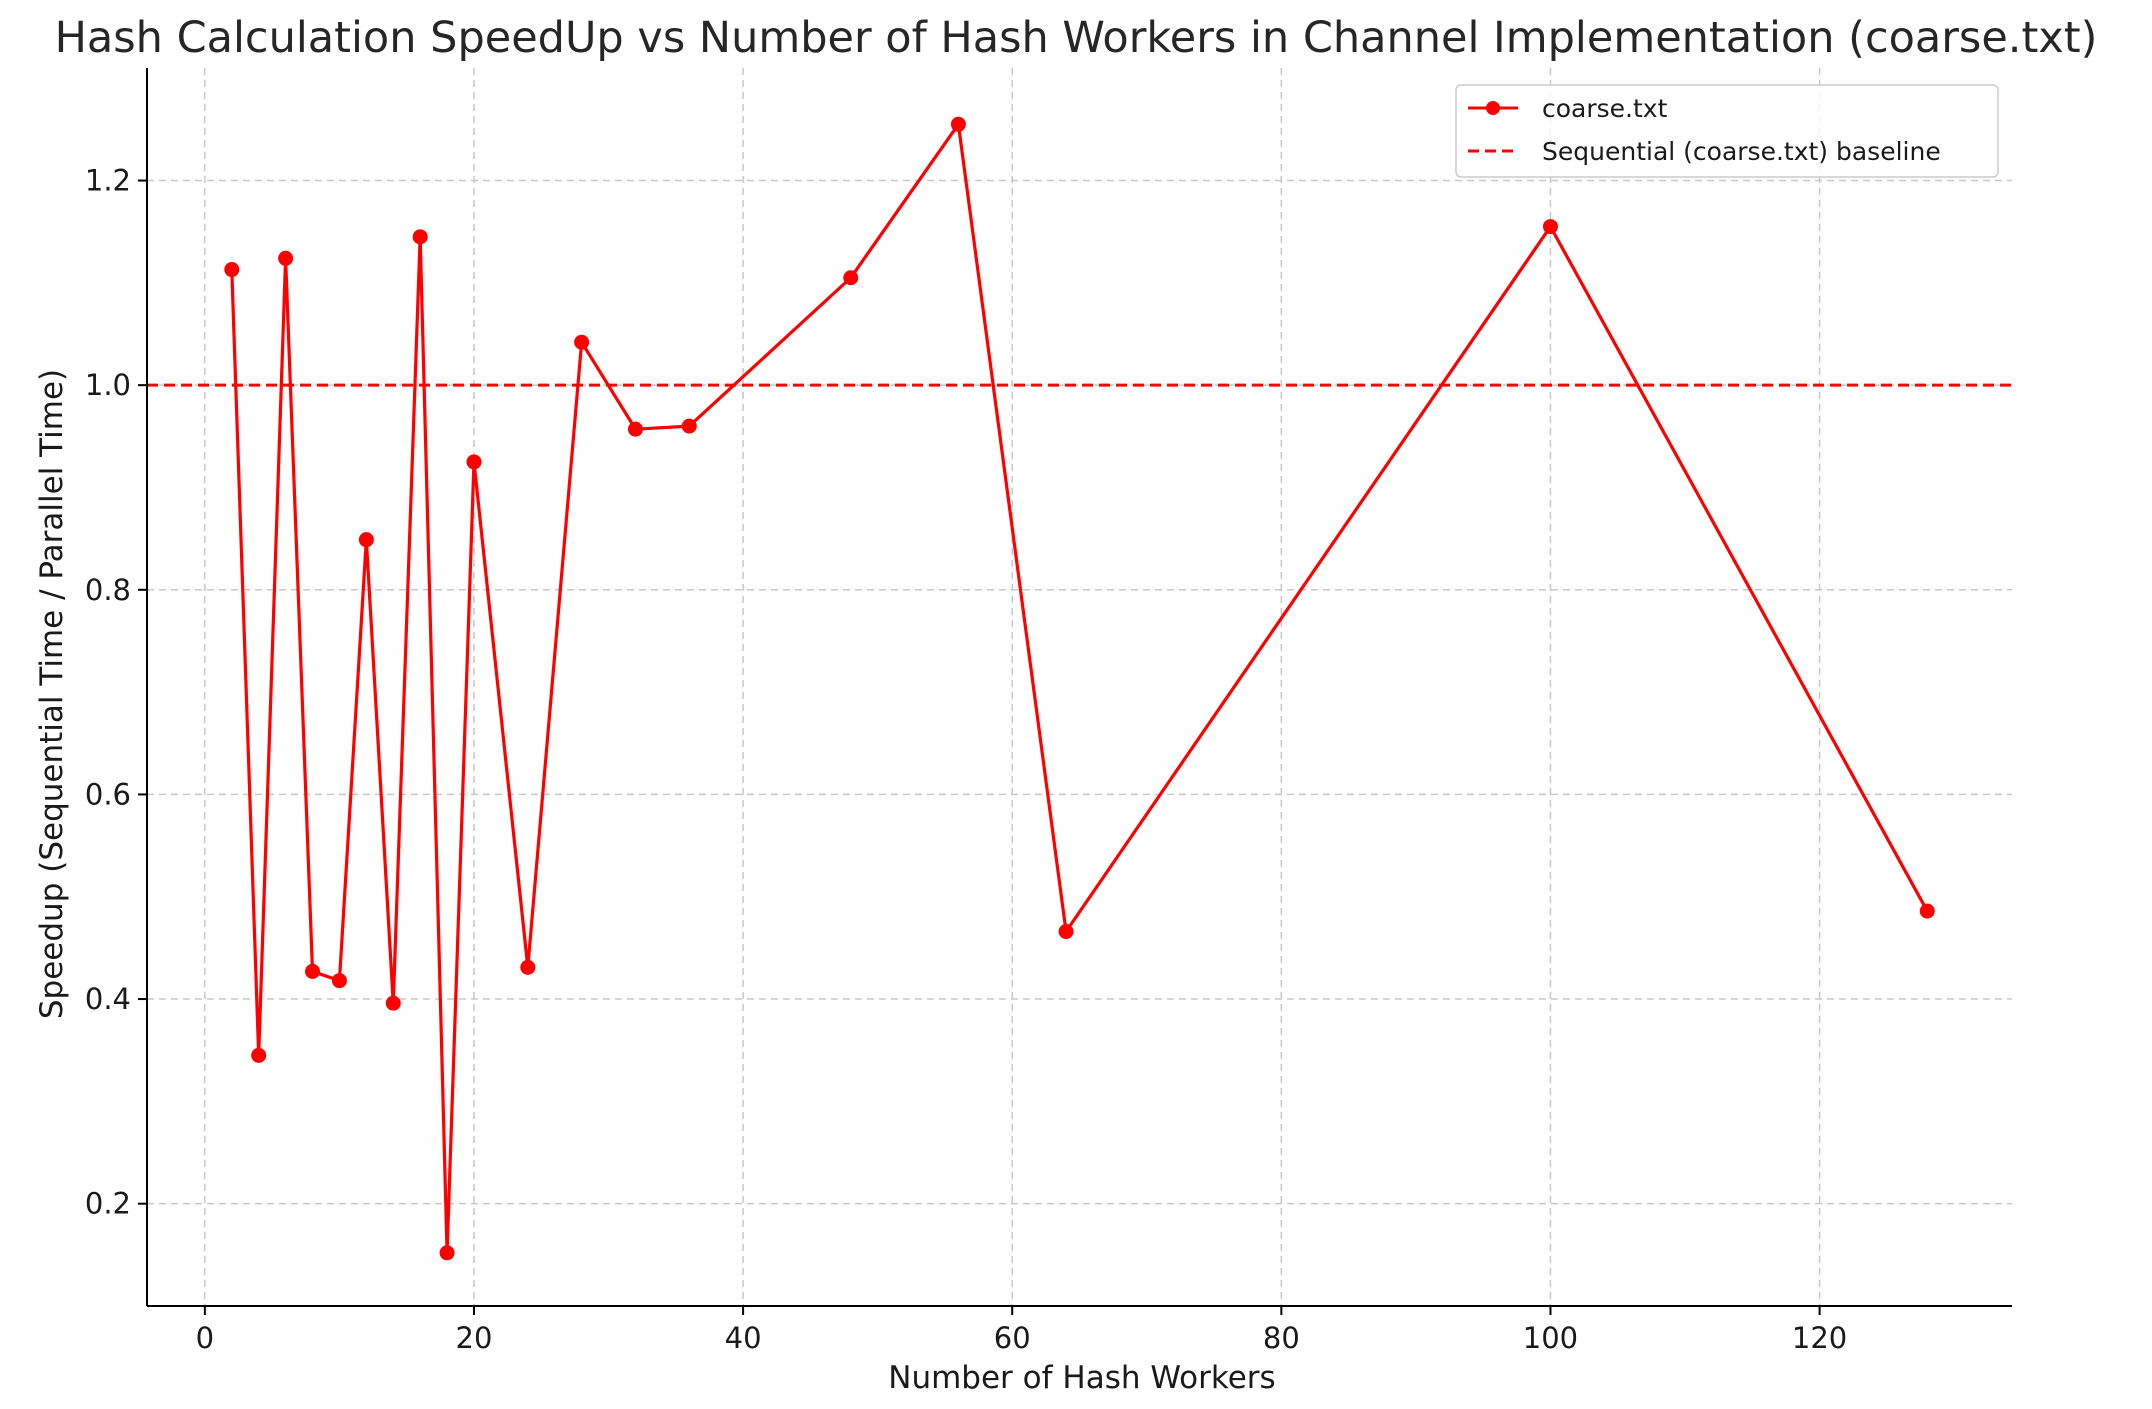  What do you see at coordinates (474, 1338) in the screenshot?
I see `x-tick-label: 20` at bounding box center [474, 1338].